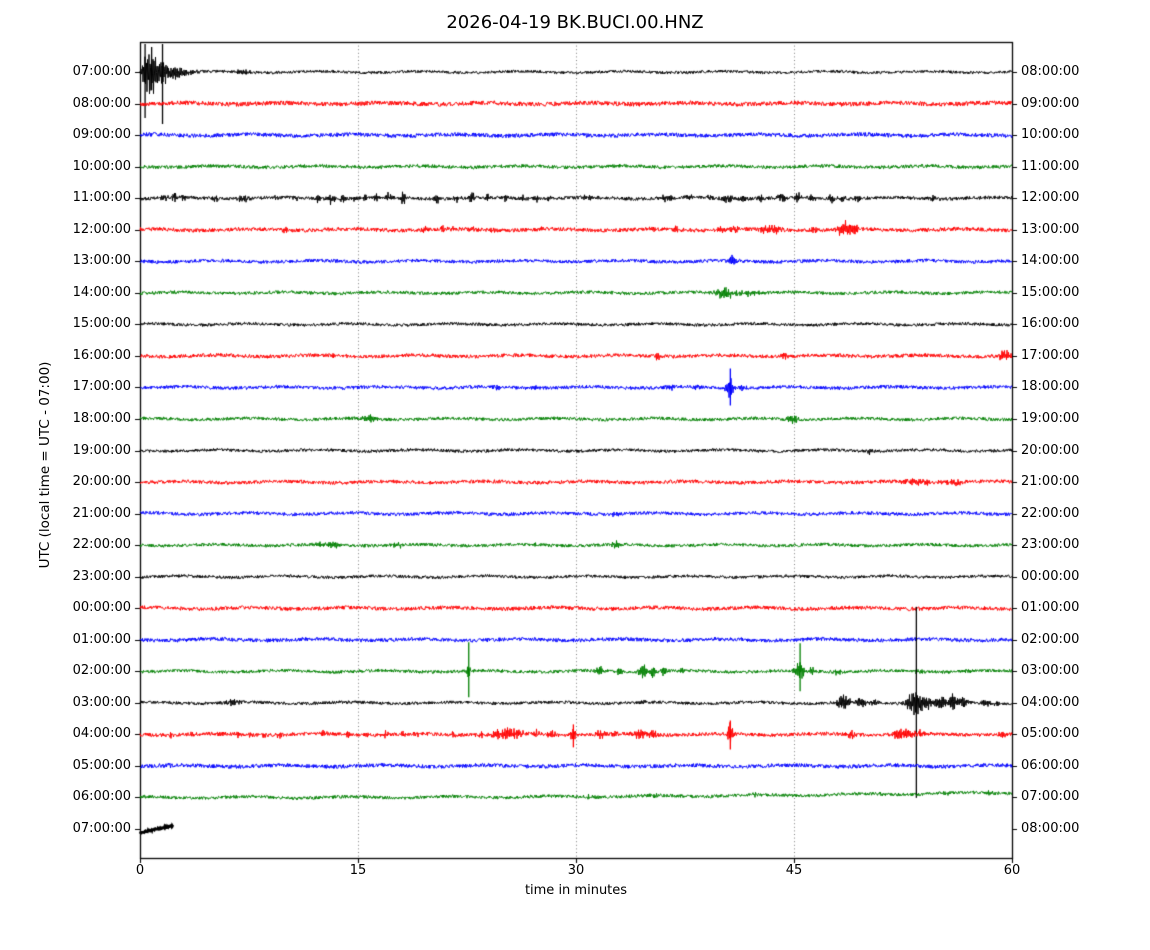 The height and width of the screenshot is (950, 1150). What do you see at coordinates (1050, 796) in the screenshot?
I see `right-time-label: 07:00:00` at bounding box center [1050, 796].